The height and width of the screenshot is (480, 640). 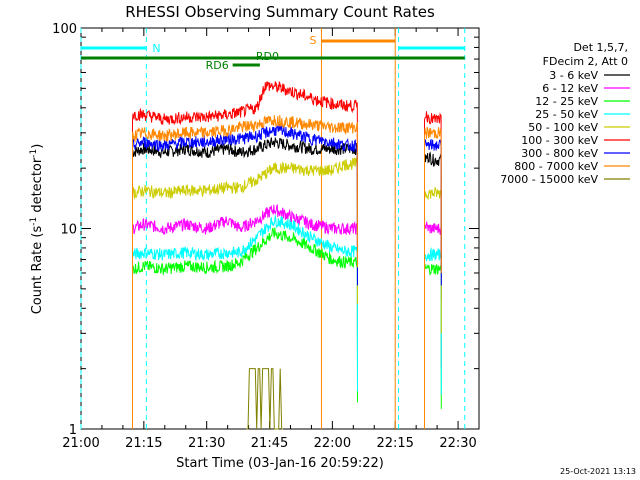 What do you see at coordinates (566, 114) in the screenshot?
I see `legend-entry-label: 25 - 50 keV` at bounding box center [566, 114].